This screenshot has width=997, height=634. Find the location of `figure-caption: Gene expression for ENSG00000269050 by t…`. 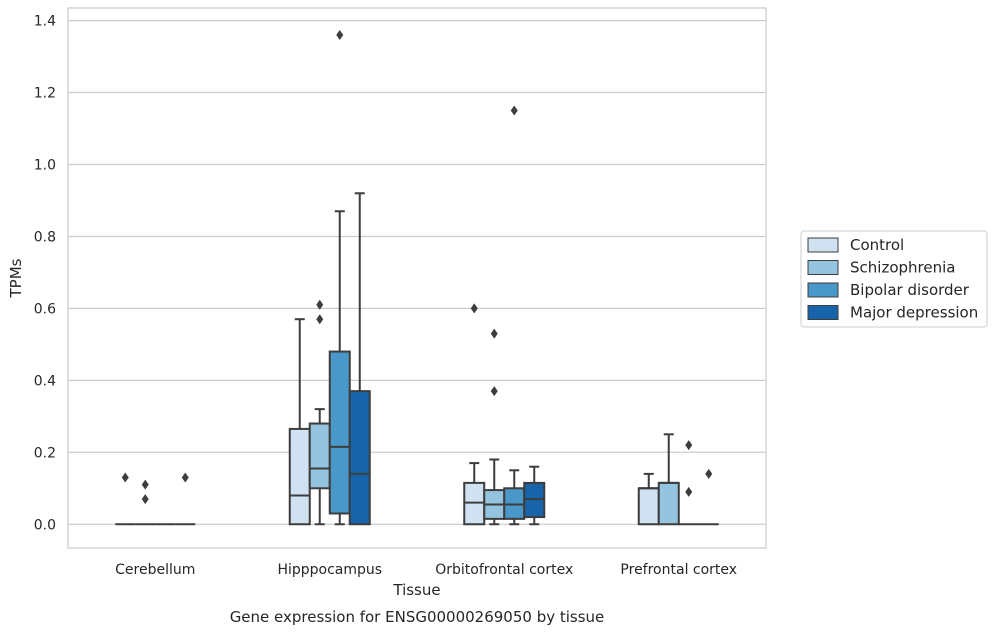

figure-caption: Gene expression for ENSG00000269050 by t… is located at coordinates (417, 617).